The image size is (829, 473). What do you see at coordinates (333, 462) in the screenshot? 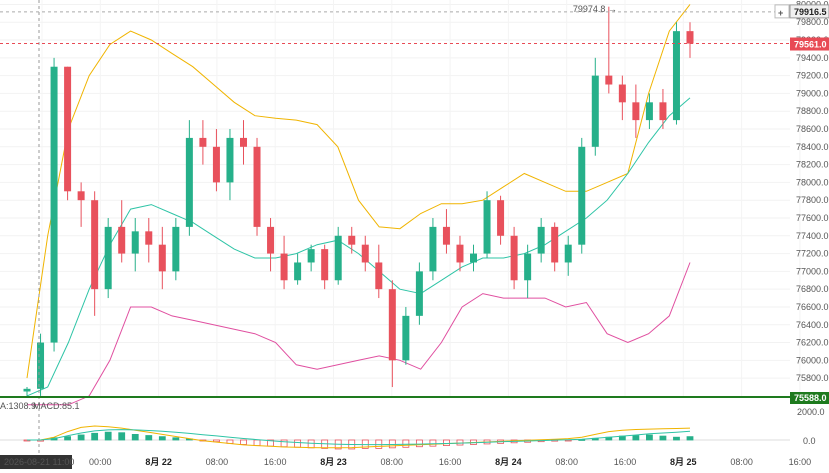
I see `x-tick-label: 8月 23` at bounding box center [333, 462].